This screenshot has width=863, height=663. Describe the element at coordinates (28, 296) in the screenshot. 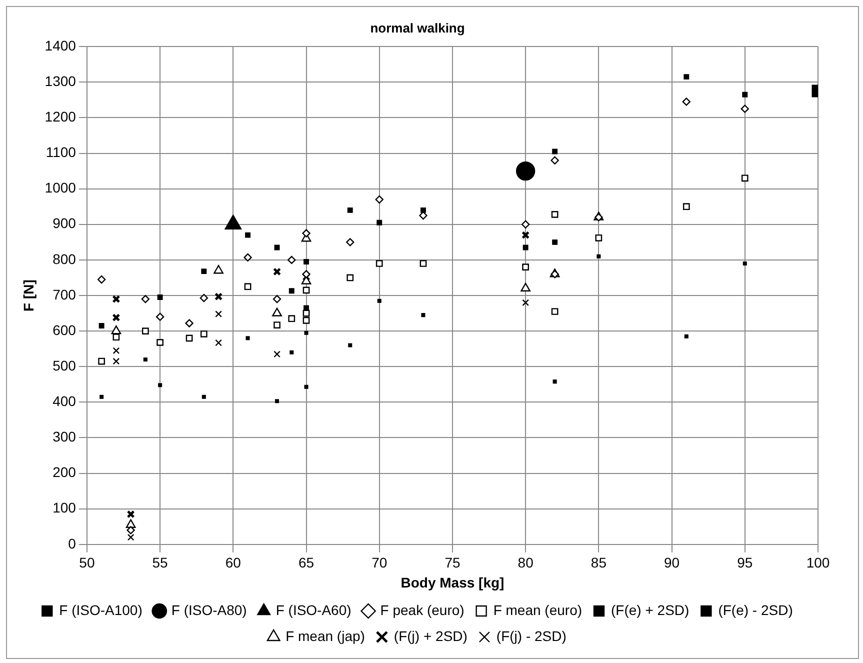

I see `y-axis-title: F [N]` at that location.